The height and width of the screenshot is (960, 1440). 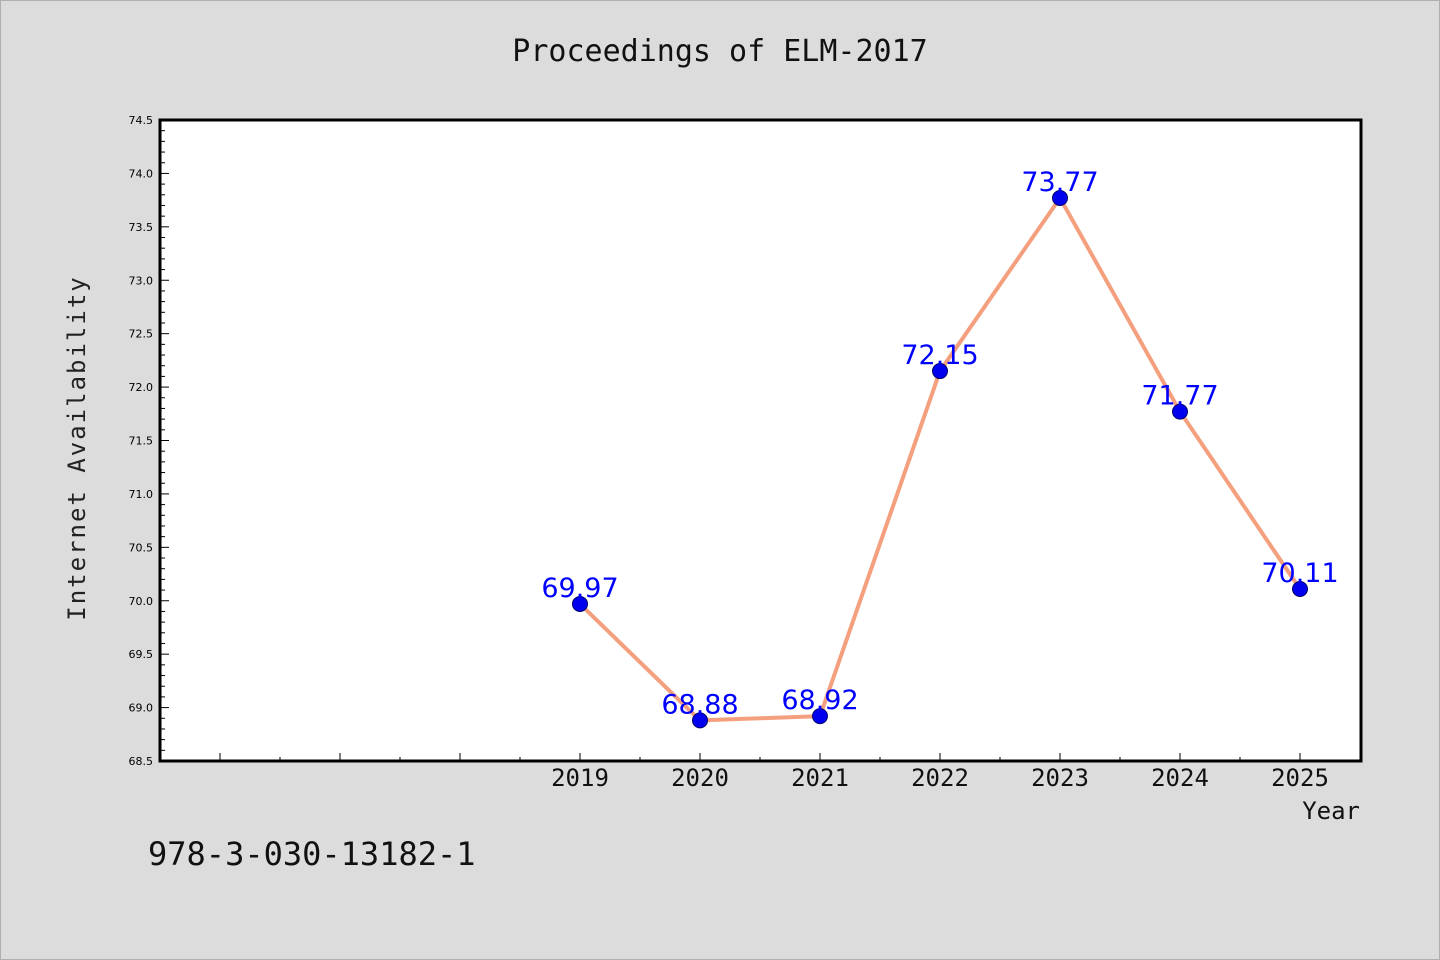 What do you see at coordinates (720, 51) in the screenshot?
I see `chart-title: Proceedings of ELM-2017` at bounding box center [720, 51].